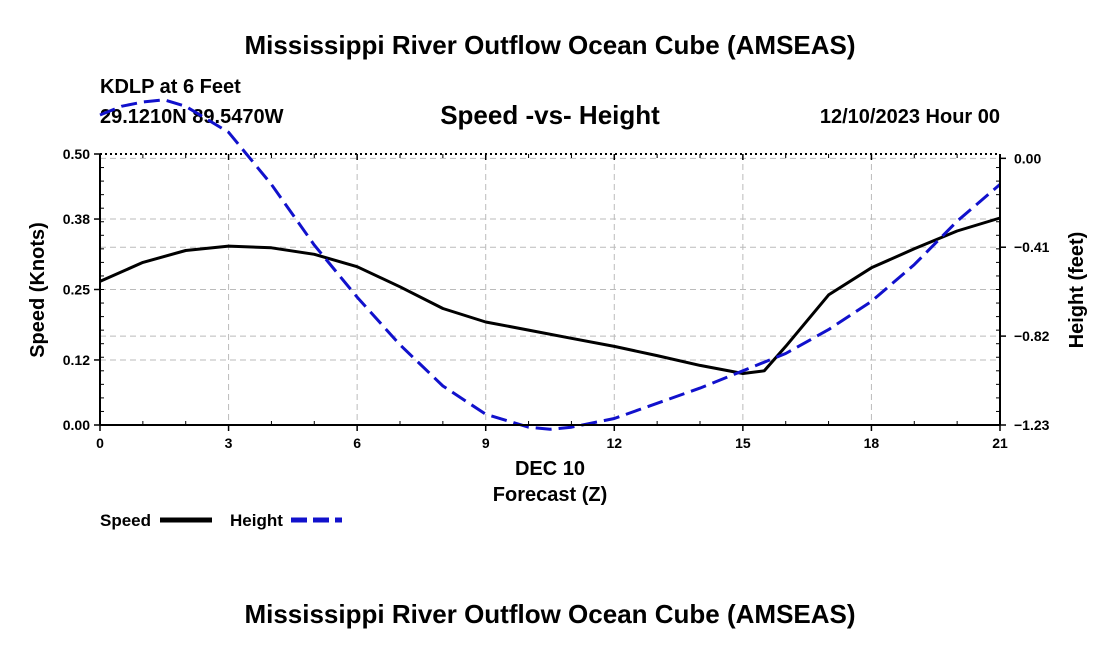  What do you see at coordinates (614, 443) in the screenshot?
I see `x-tick-label: 12` at bounding box center [614, 443].